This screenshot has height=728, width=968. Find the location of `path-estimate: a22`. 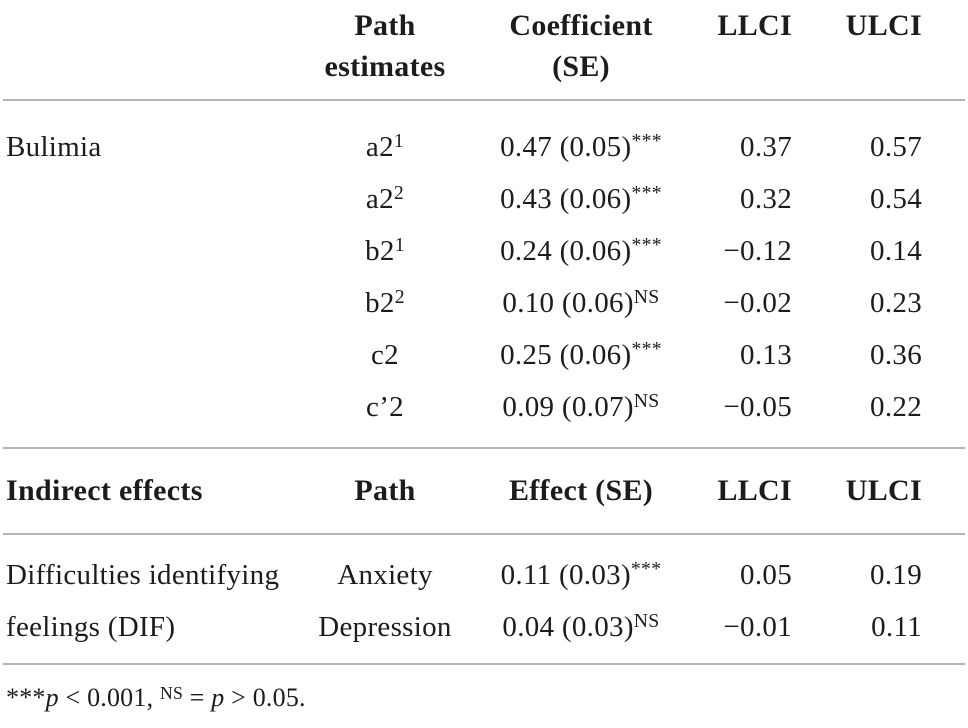

path-estimate: a22 is located at coordinates (385, 198).